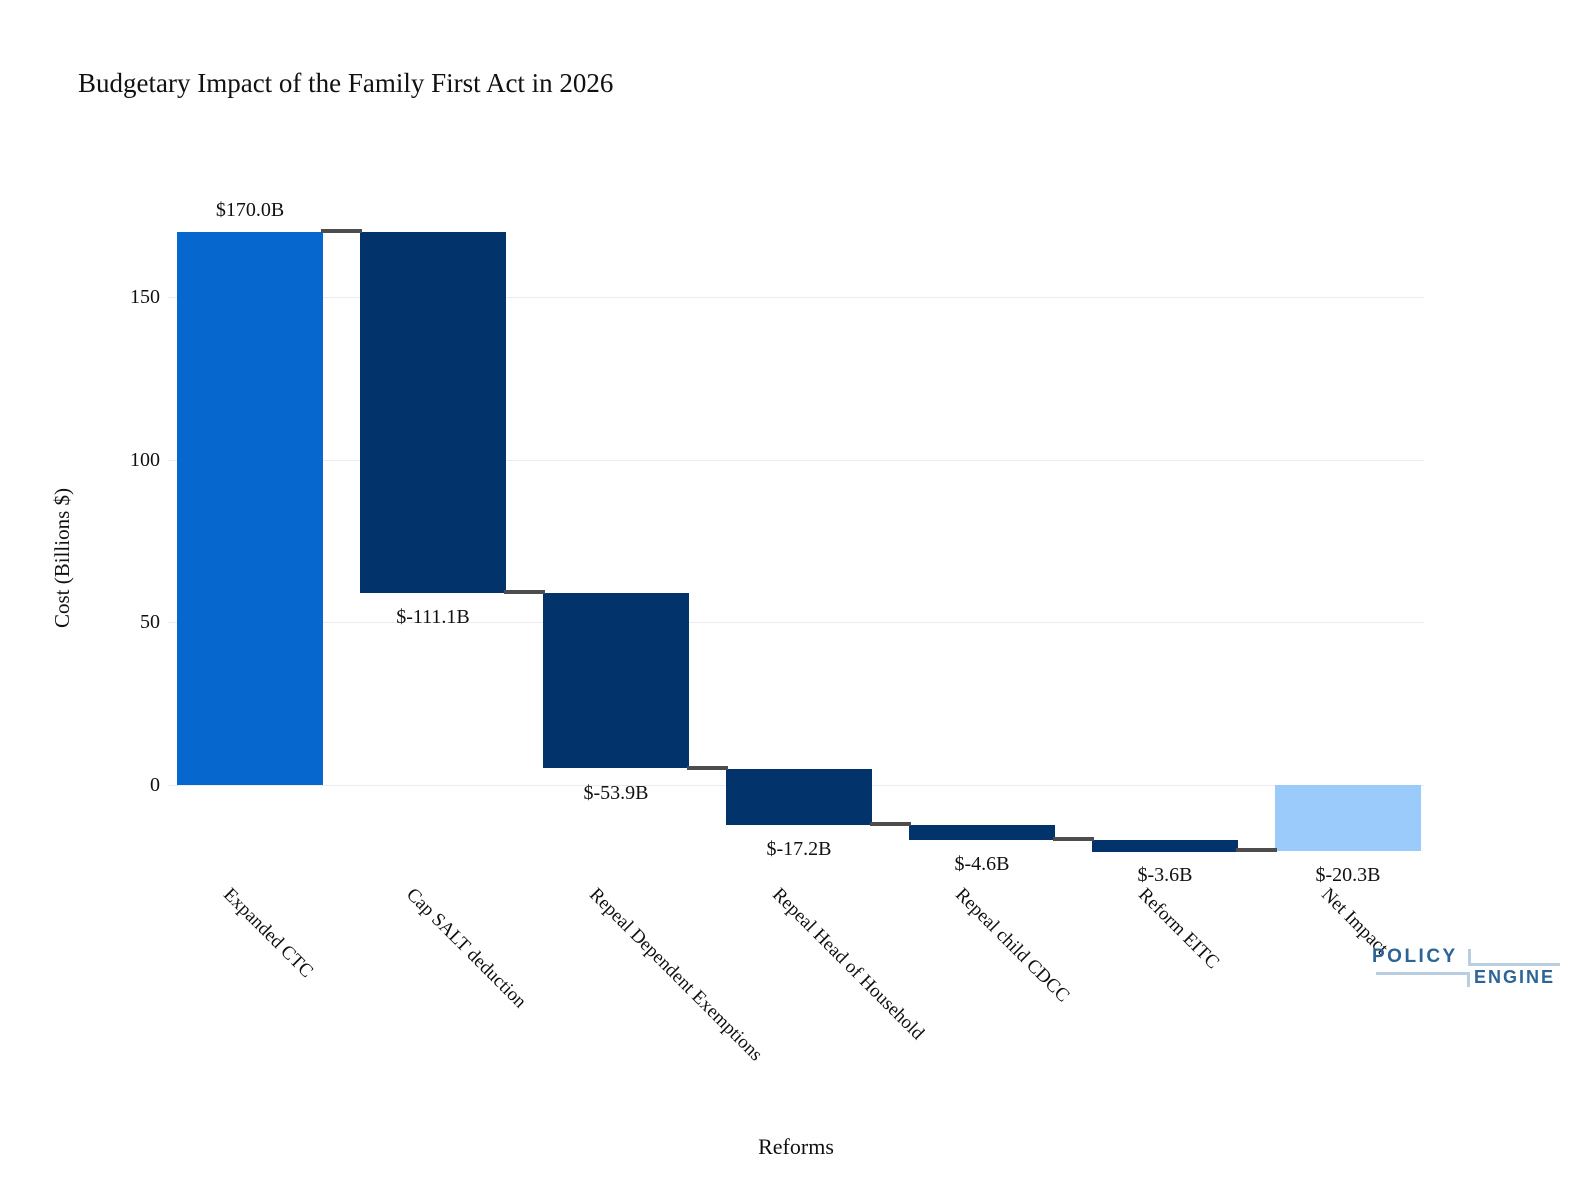 Image resolution: width=1592 pixels, height=1194 pixels. I want to click on y-tick-label-50: 50, so click(150, 622).